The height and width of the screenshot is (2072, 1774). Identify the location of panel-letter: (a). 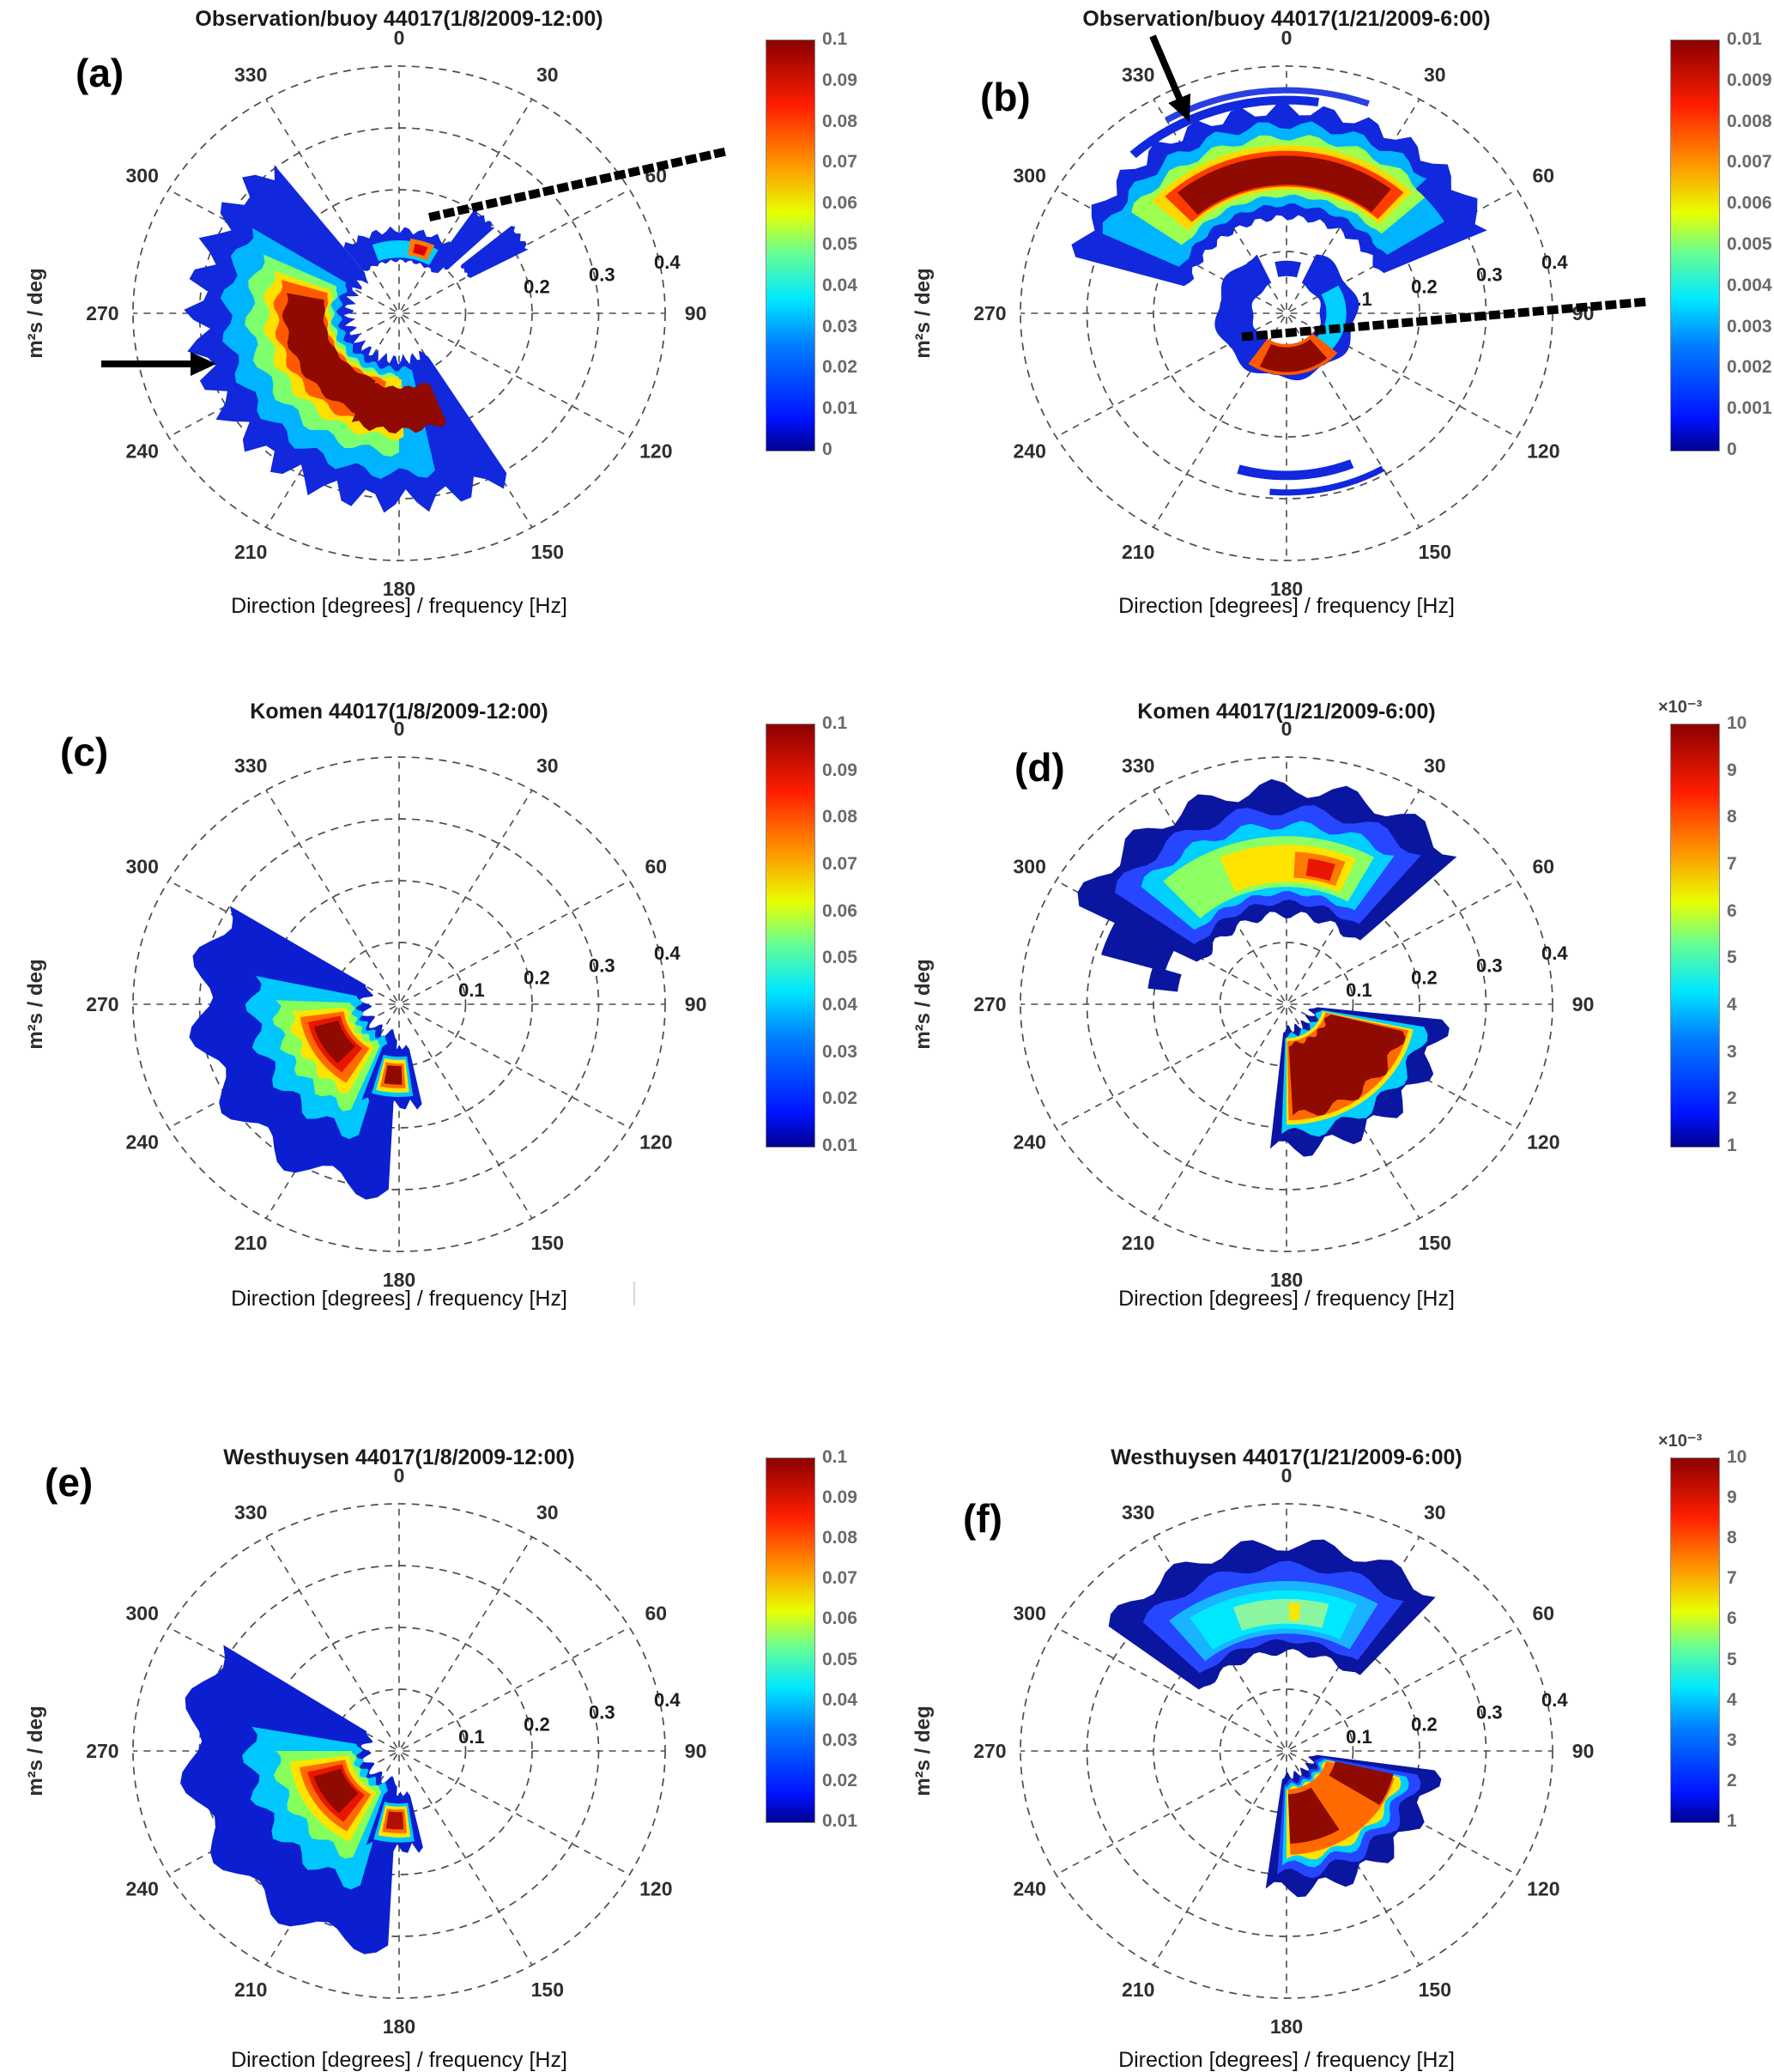
(100, 73).